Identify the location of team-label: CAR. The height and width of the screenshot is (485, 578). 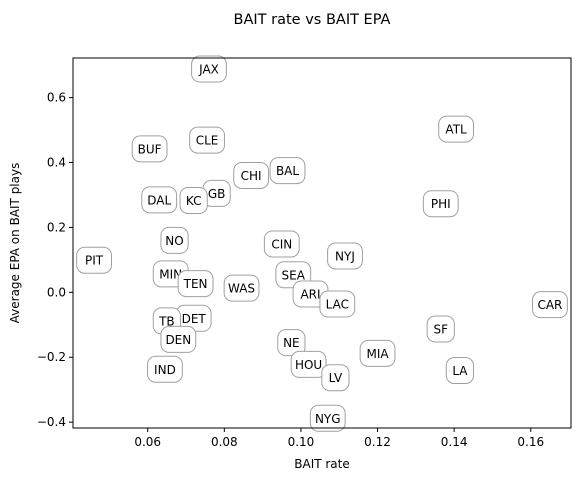
(549, 305).